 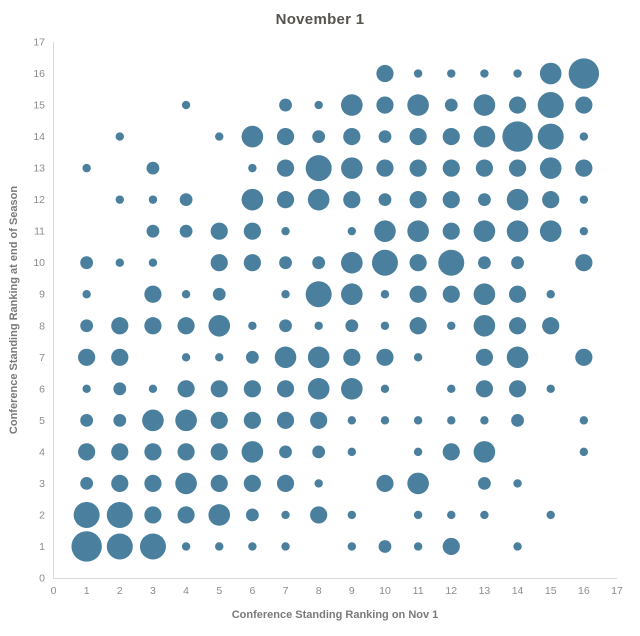 What do you see at coordinates (42, 579) in the screenshot?
I see `y-tick-label: 0` at bounding box center [42, 579].